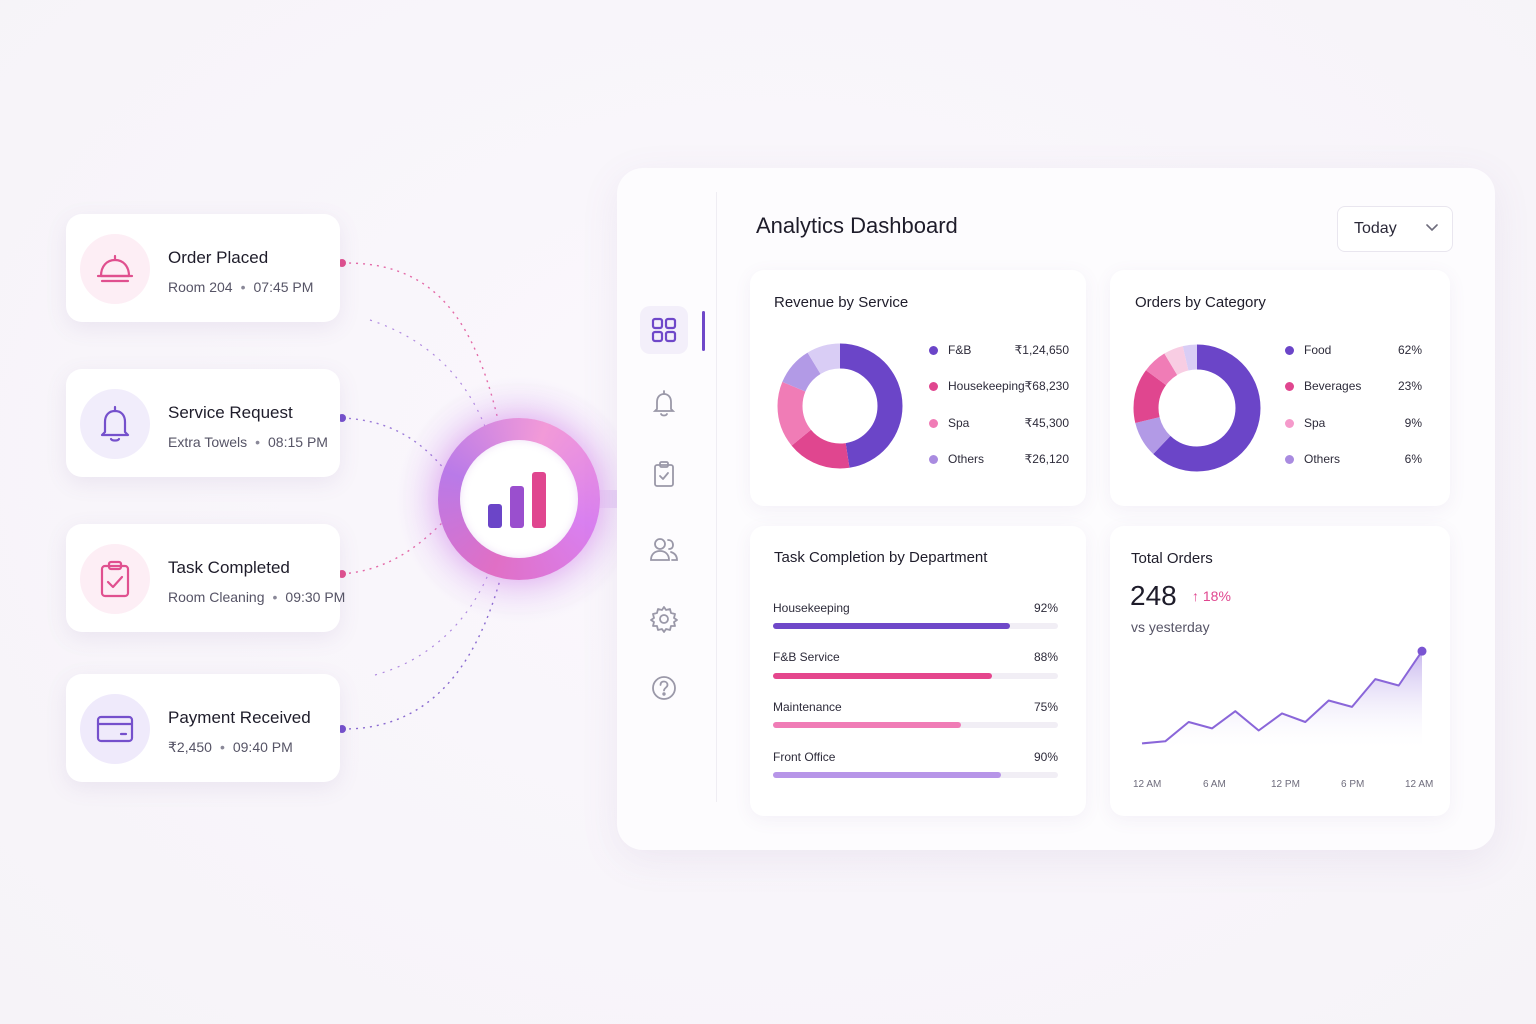  I want to click on x-tick-label: 6 PM, so click(1353, 784).